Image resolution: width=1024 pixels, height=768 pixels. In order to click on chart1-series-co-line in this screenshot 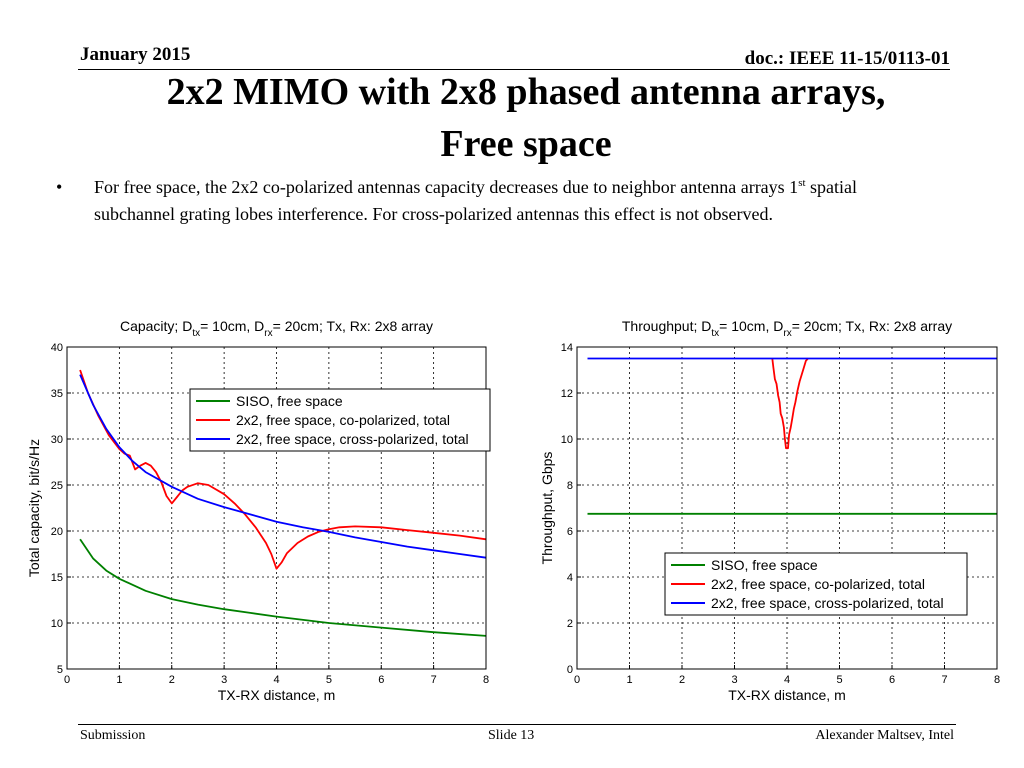, I will do `click(283, 469)`.